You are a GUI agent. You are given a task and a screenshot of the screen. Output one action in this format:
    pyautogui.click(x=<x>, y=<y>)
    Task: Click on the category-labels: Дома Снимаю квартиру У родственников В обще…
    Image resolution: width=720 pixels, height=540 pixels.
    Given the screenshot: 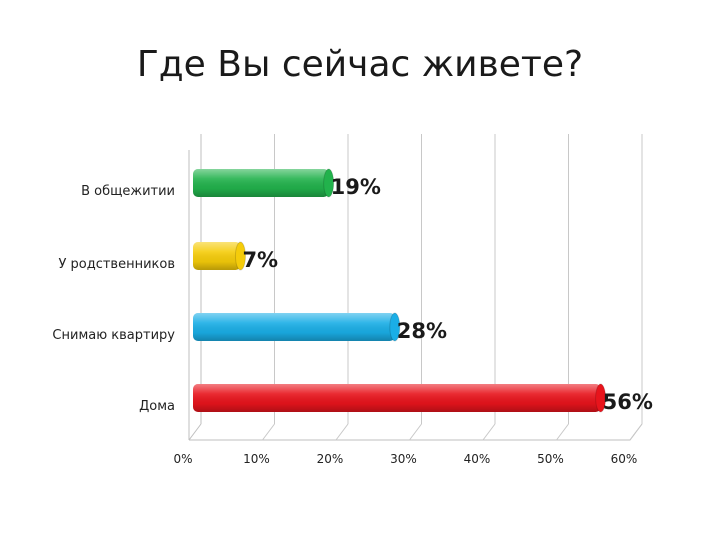 What is the action you would take?
    pyautogui.click(x=113, y=299)
    